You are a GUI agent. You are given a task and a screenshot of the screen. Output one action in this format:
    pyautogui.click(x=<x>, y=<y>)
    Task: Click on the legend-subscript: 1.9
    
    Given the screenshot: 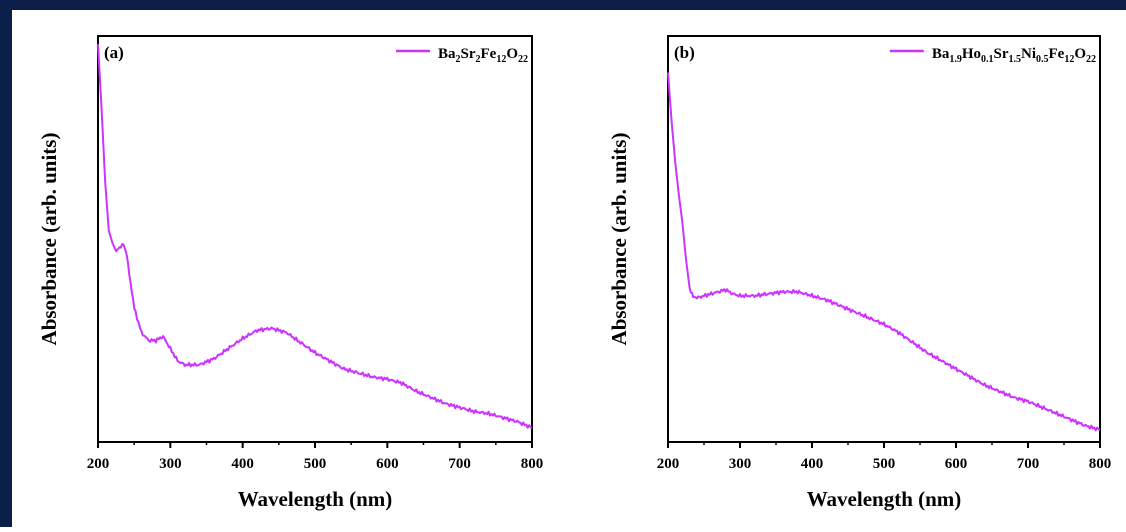 What is the action you would take?
    pyautogui.click(x=955, y=59)
    